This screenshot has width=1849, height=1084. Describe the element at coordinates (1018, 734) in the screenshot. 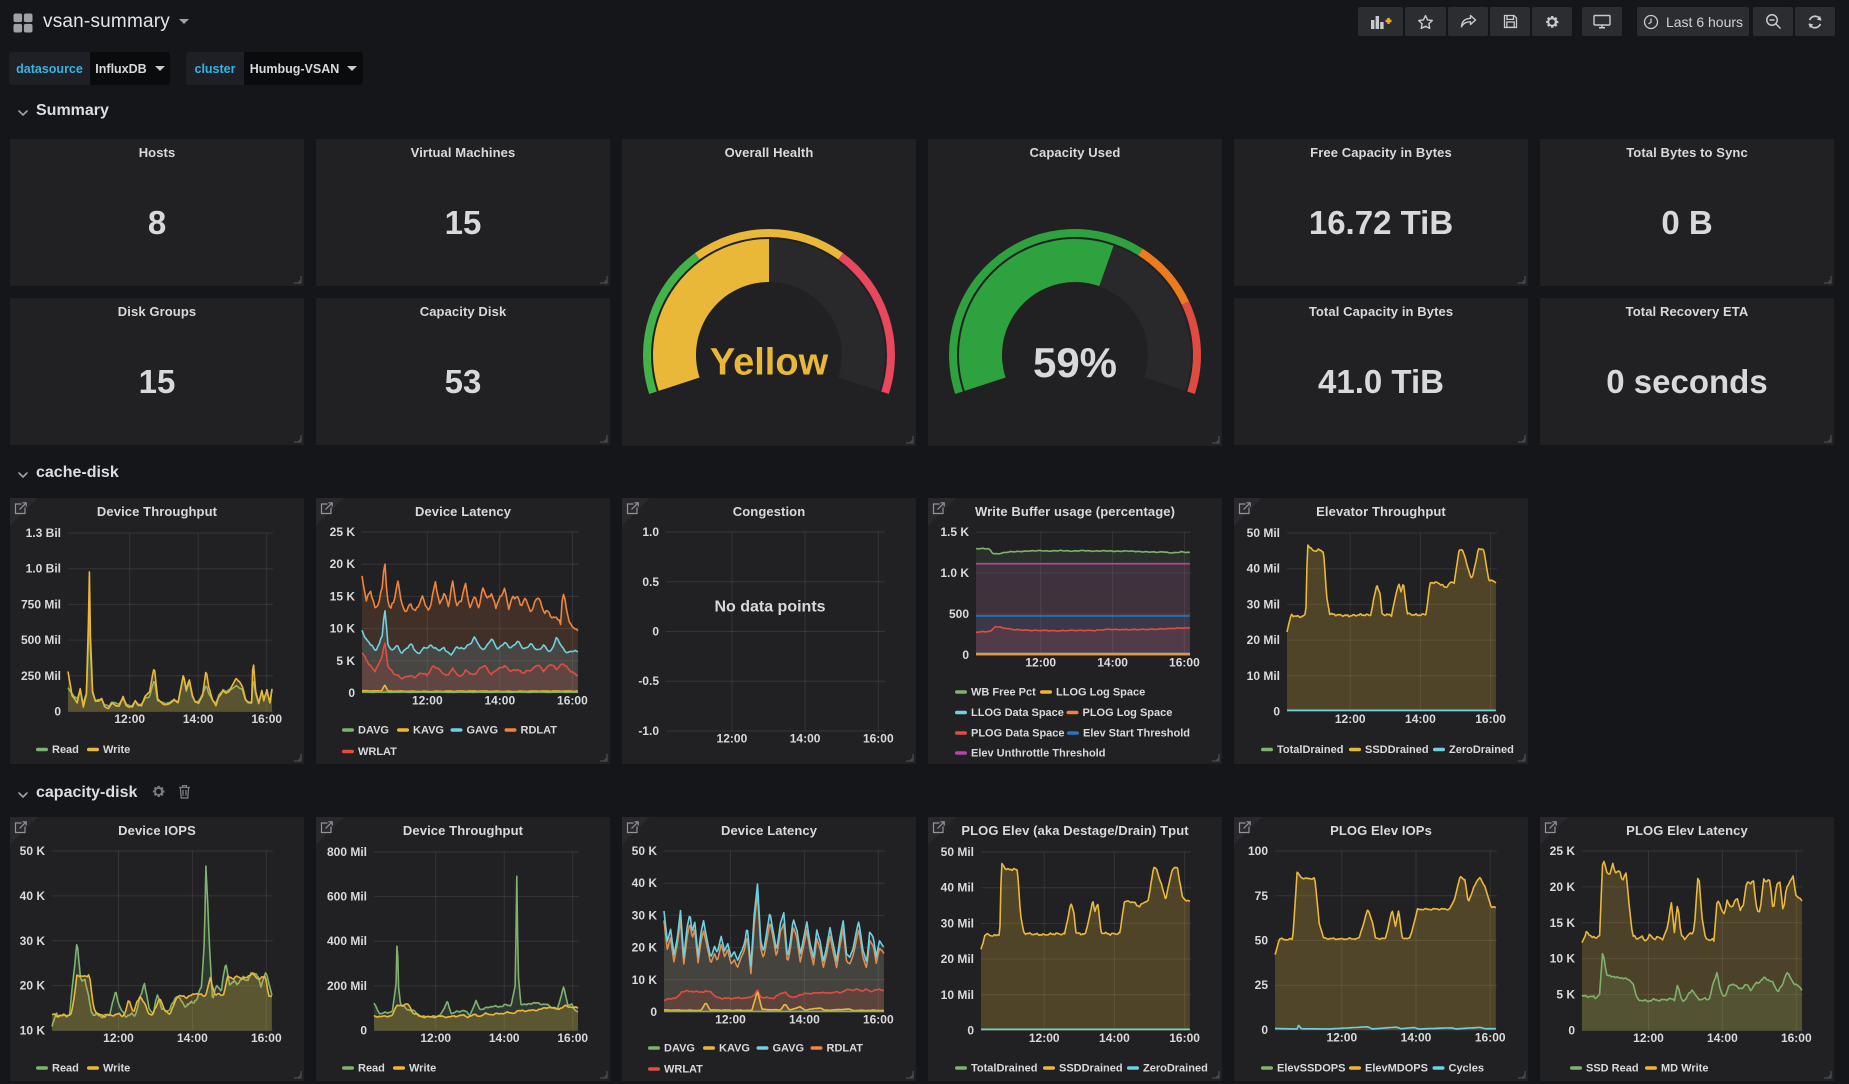

I see `svg-text: PLOG Data Space` at that location.